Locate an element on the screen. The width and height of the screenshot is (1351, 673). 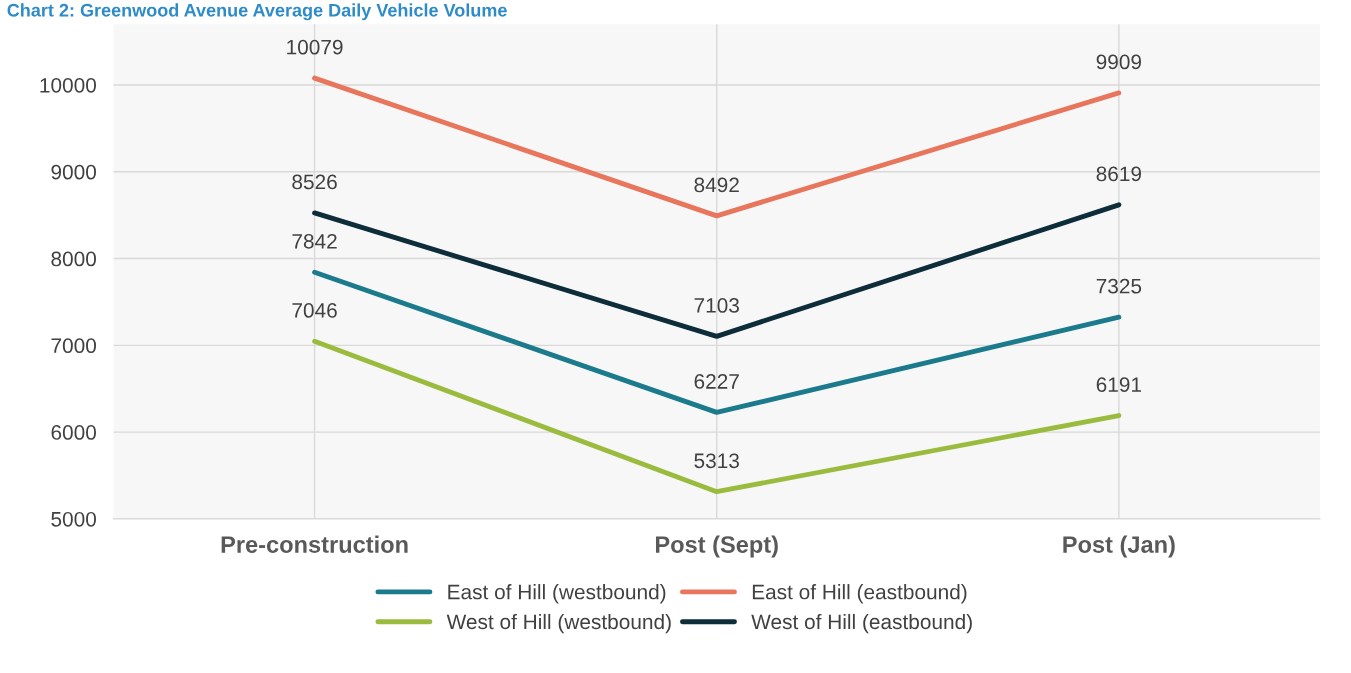
x-tick-label: Post (Sept) is located at coordinates (716, 546).